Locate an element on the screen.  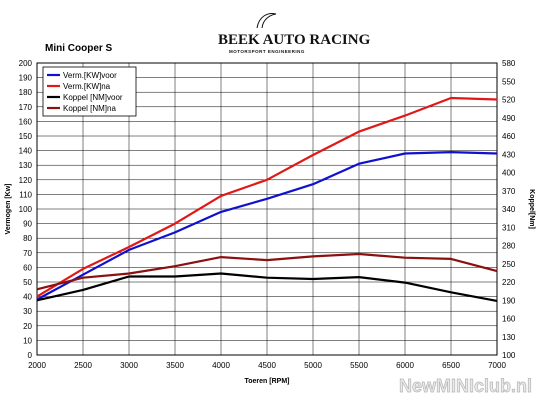
y-tick-label: 90 is located at coordinates (27, 224).